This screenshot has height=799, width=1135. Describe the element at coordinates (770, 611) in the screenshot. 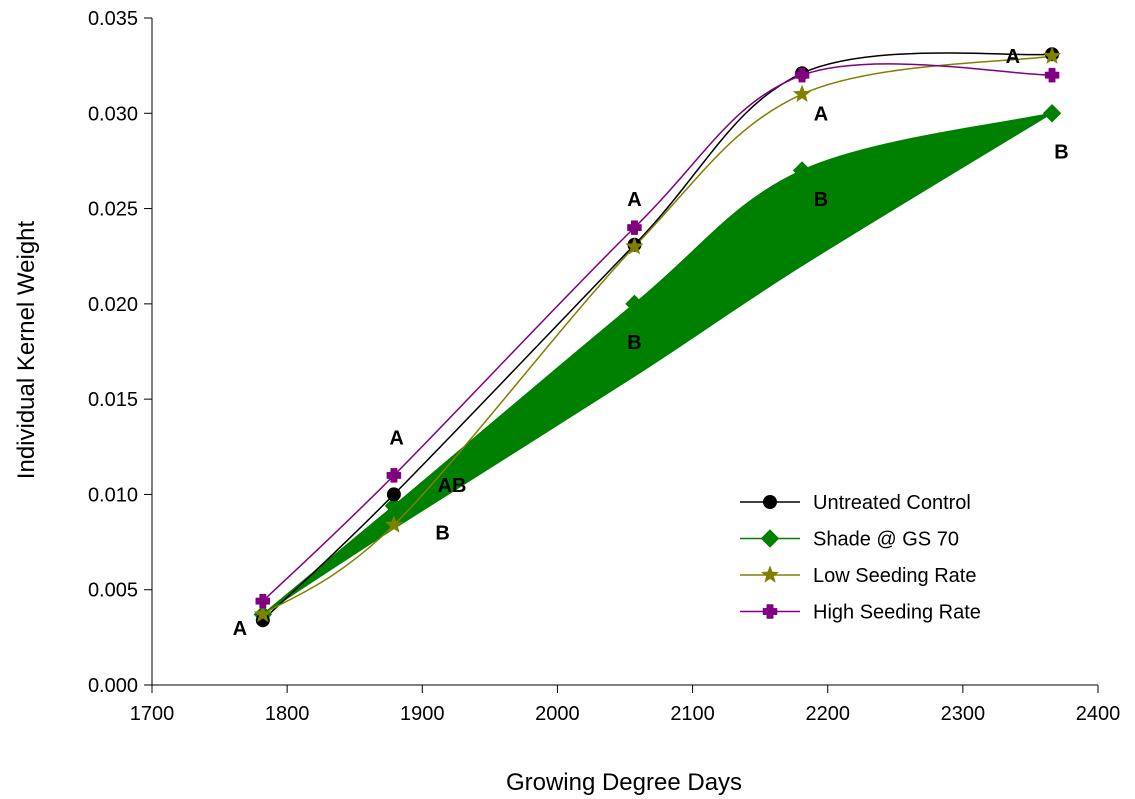

I see `legend-marker-high-seeding-rate` at that location.